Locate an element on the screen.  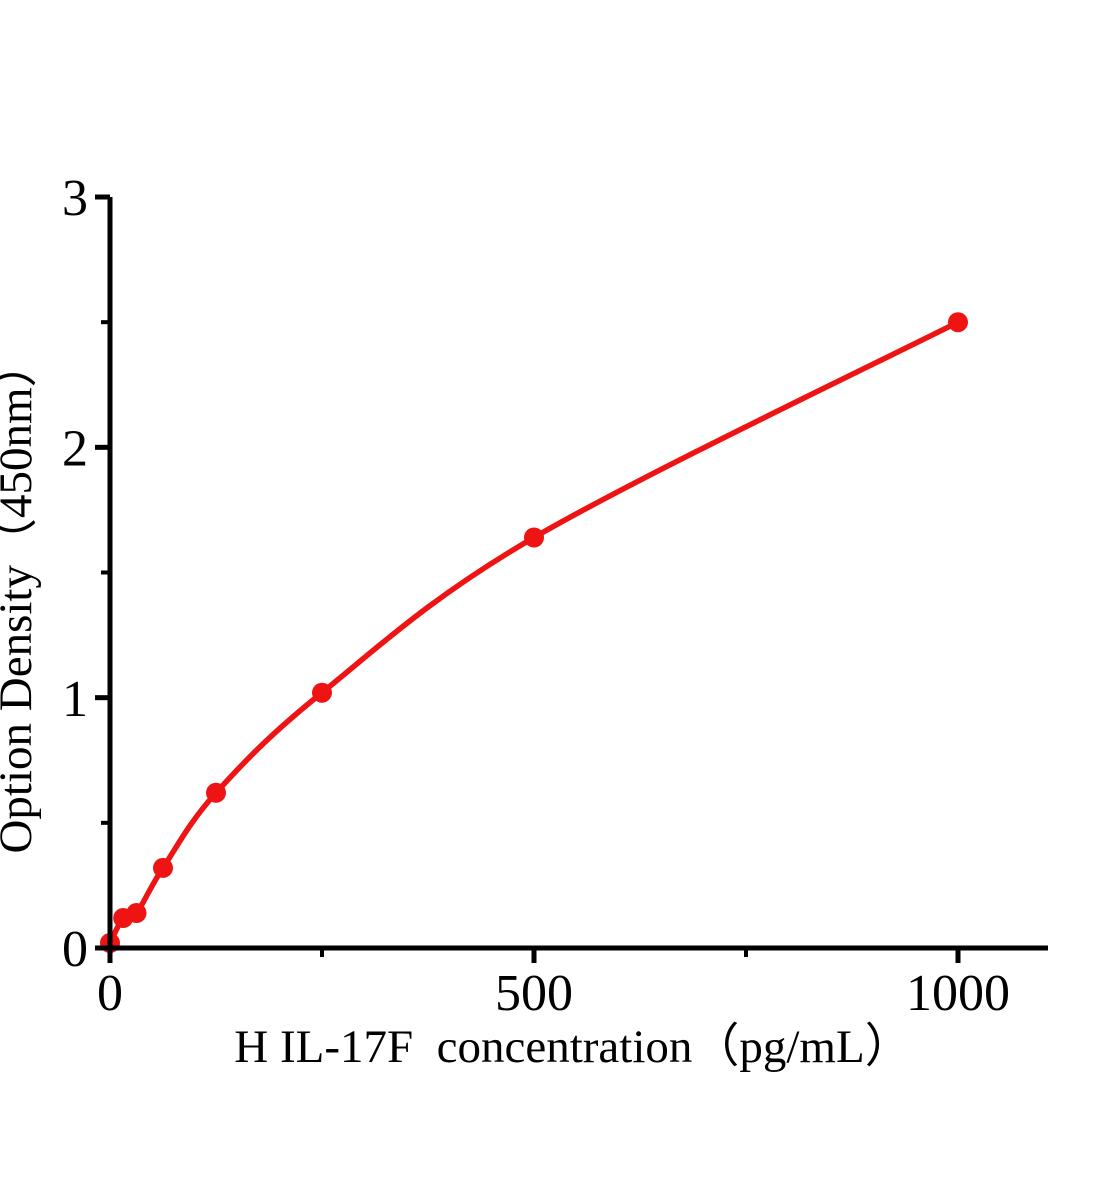
y-tick-label: 3 is located at coordinates (75, 198).